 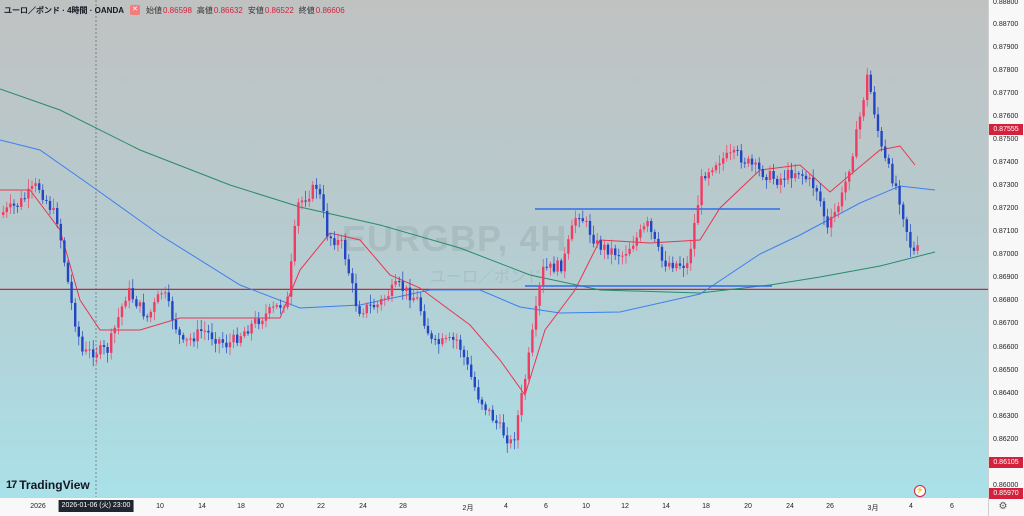 I want to click on low-value: 0.86522, so click(x=279, y=10).